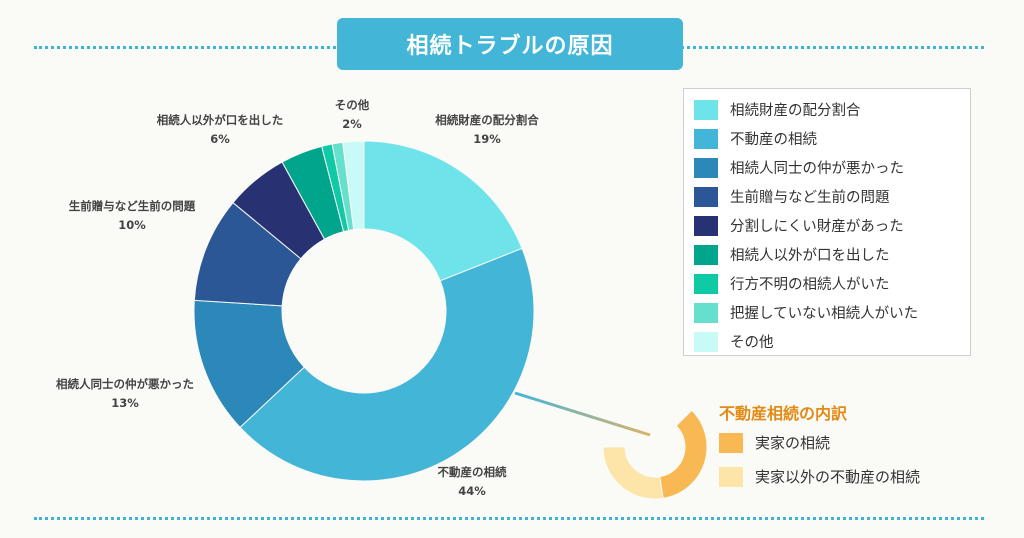  What do you see at coordinates (810, 285) in the screenshot?
I see `legend-label: 行方不明の相続人がいた` at bounding box center [810, 285].